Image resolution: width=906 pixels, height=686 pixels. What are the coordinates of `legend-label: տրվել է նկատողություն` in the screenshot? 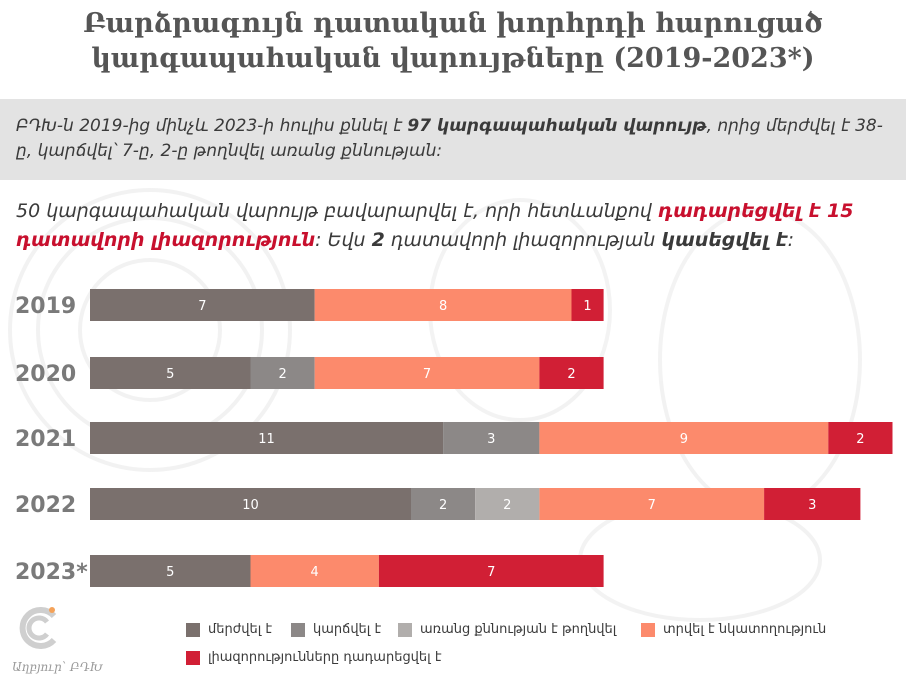 It's located at (745, 629).